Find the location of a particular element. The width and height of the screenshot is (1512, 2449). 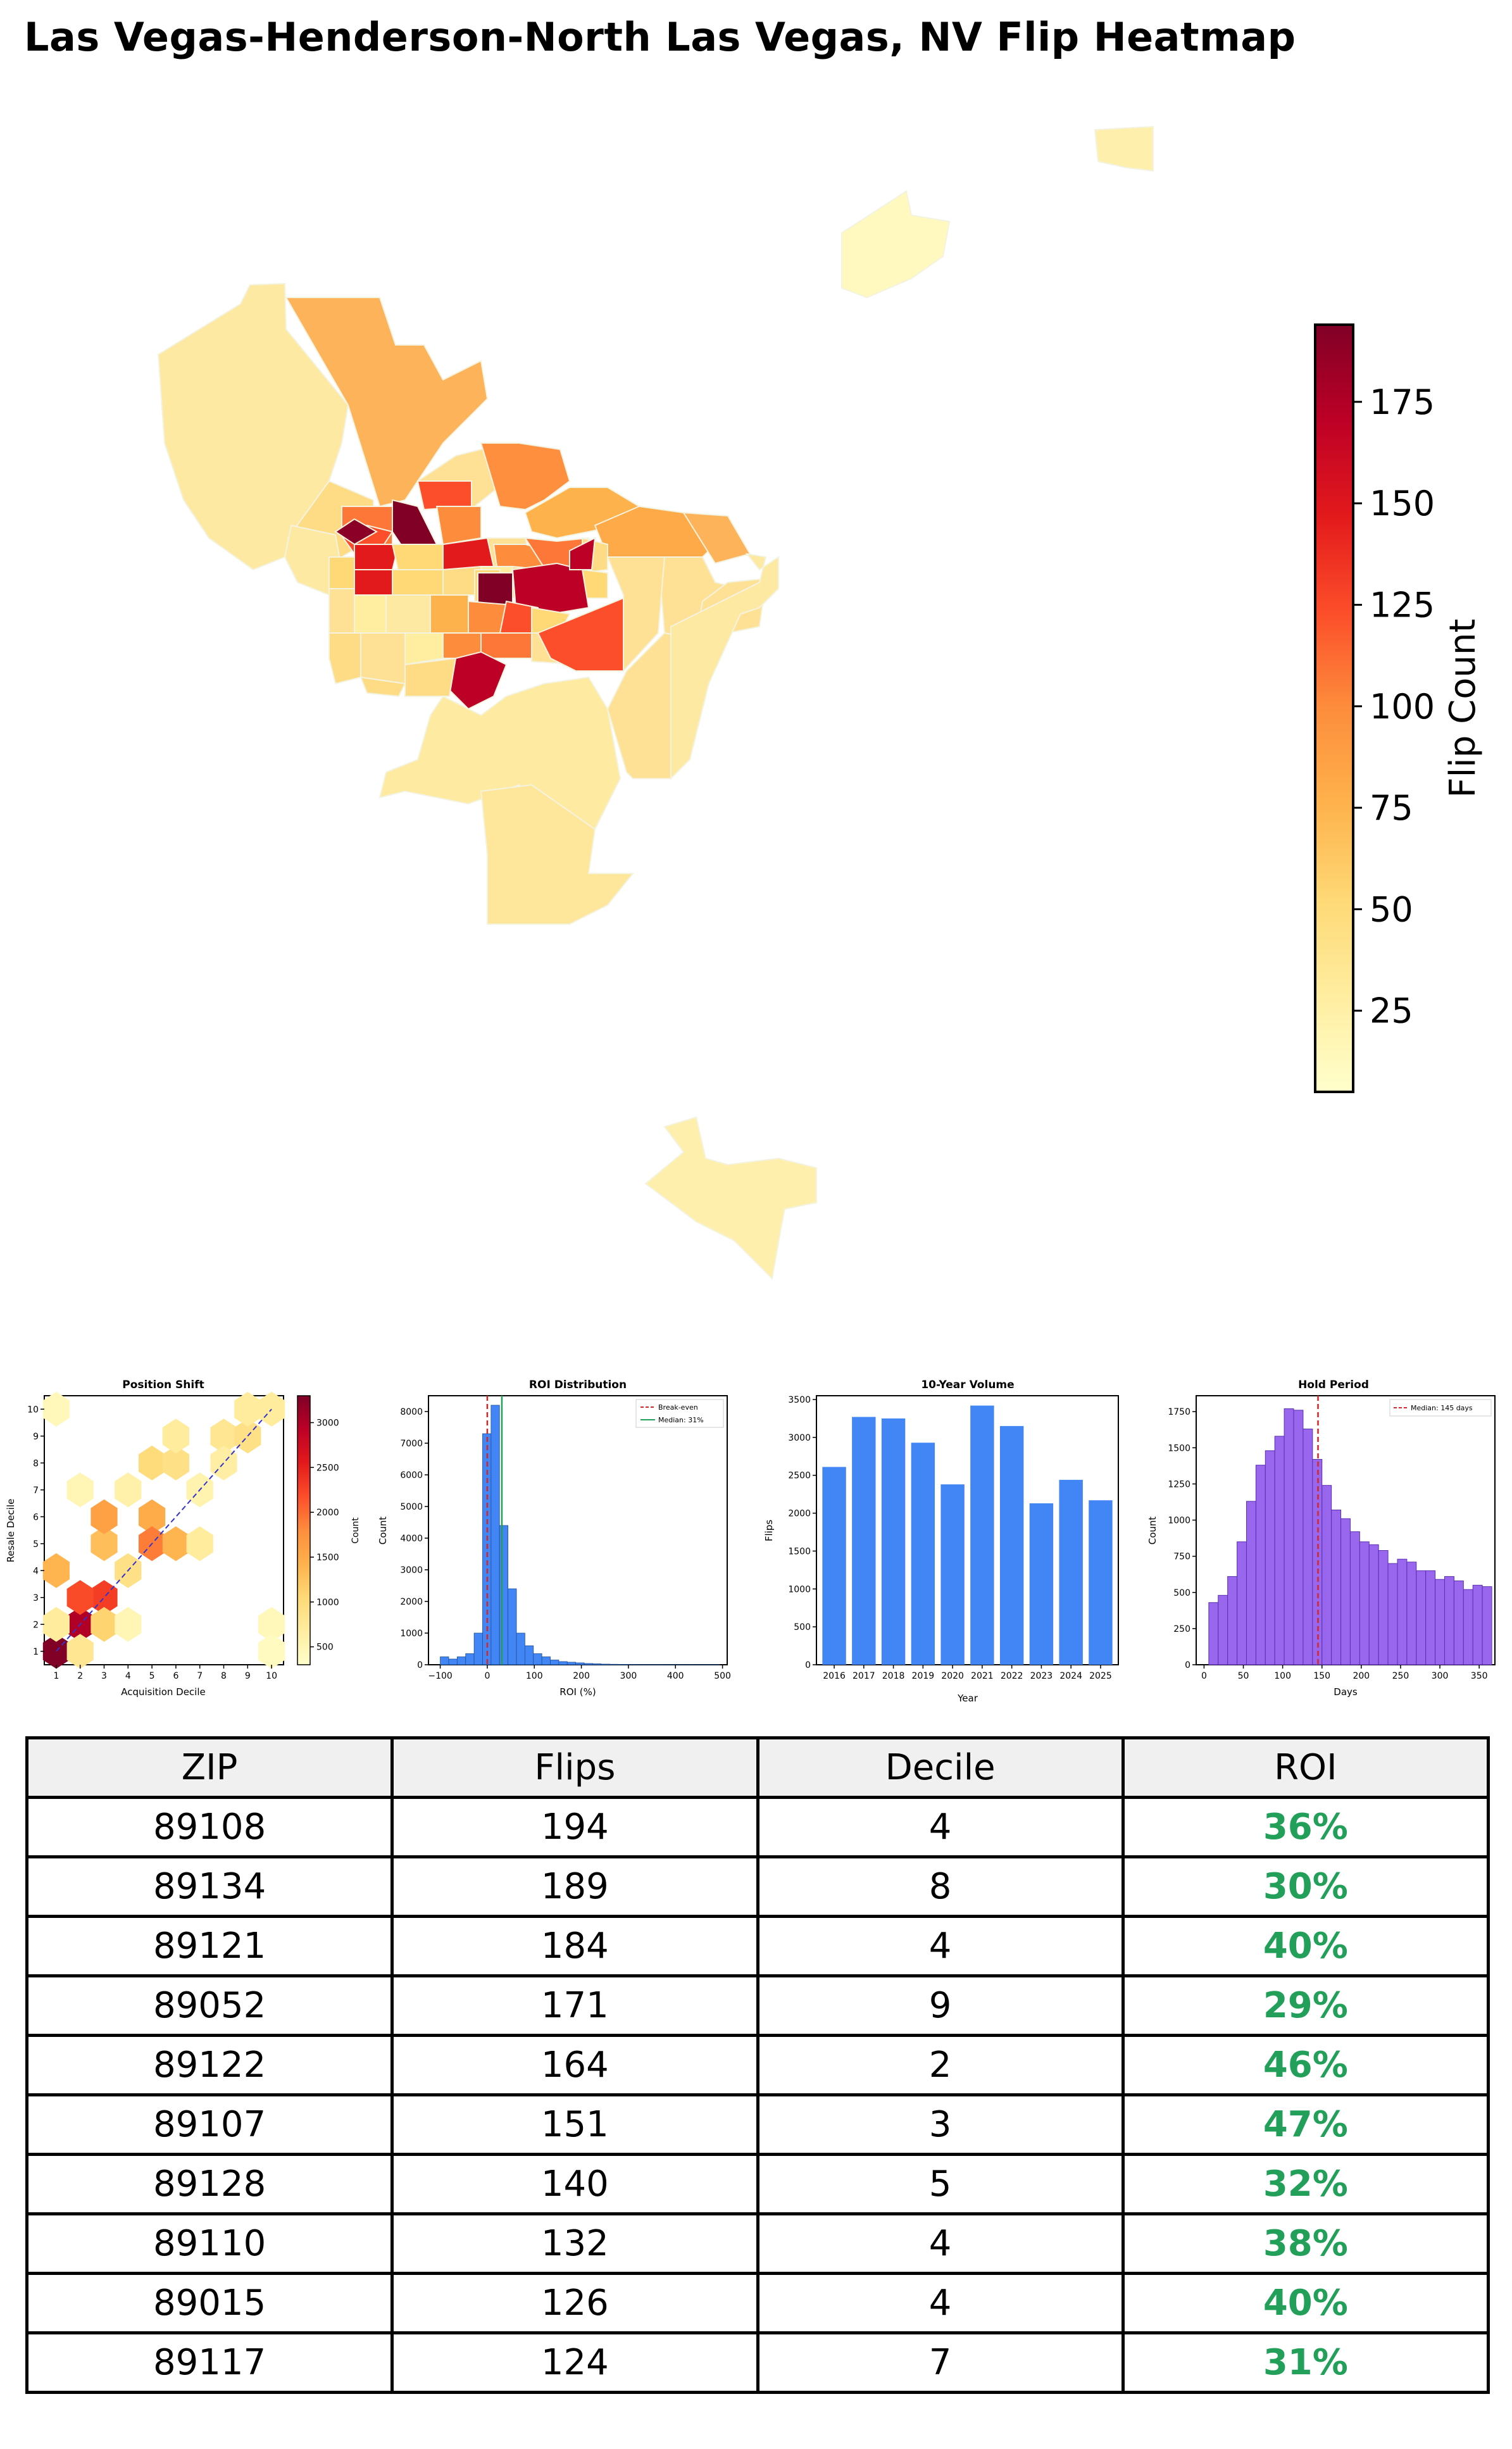

roi-legend: Break-even Median: 31% is located at coordinates (679, 1413).